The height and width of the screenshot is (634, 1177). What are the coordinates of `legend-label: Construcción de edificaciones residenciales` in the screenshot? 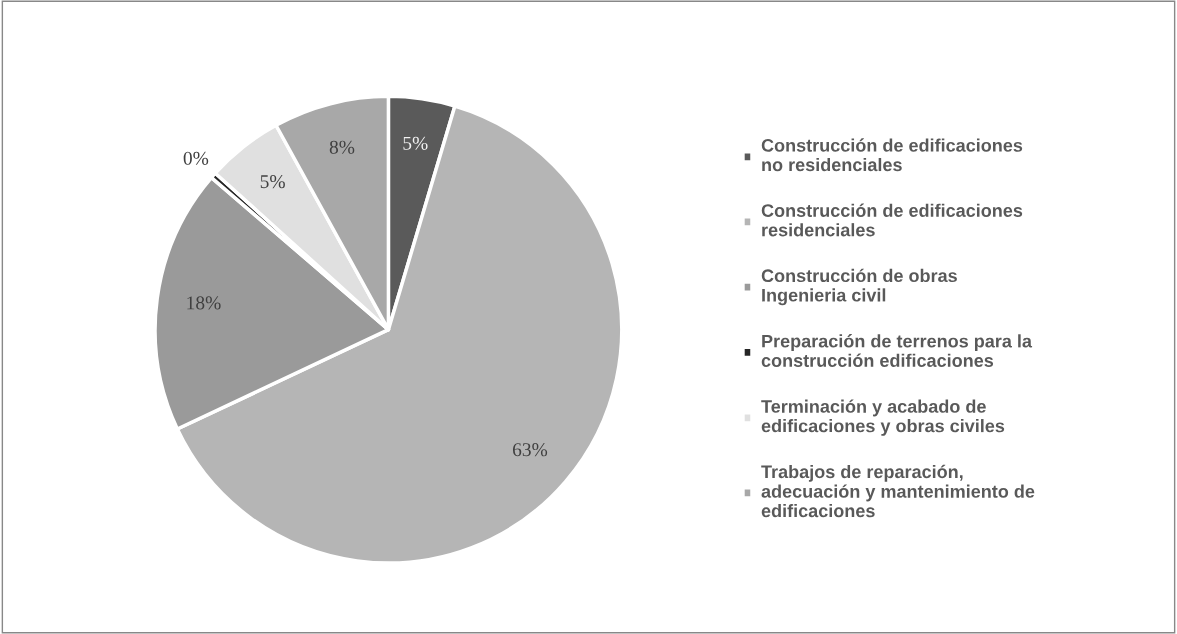 It's located at (892, 220).